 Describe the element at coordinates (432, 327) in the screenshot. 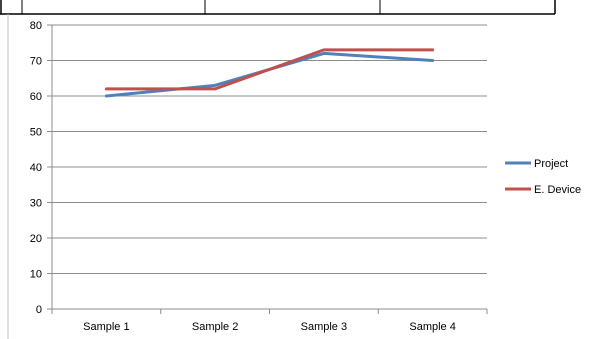

I see `x-tick-label: Sample 4` at that location.